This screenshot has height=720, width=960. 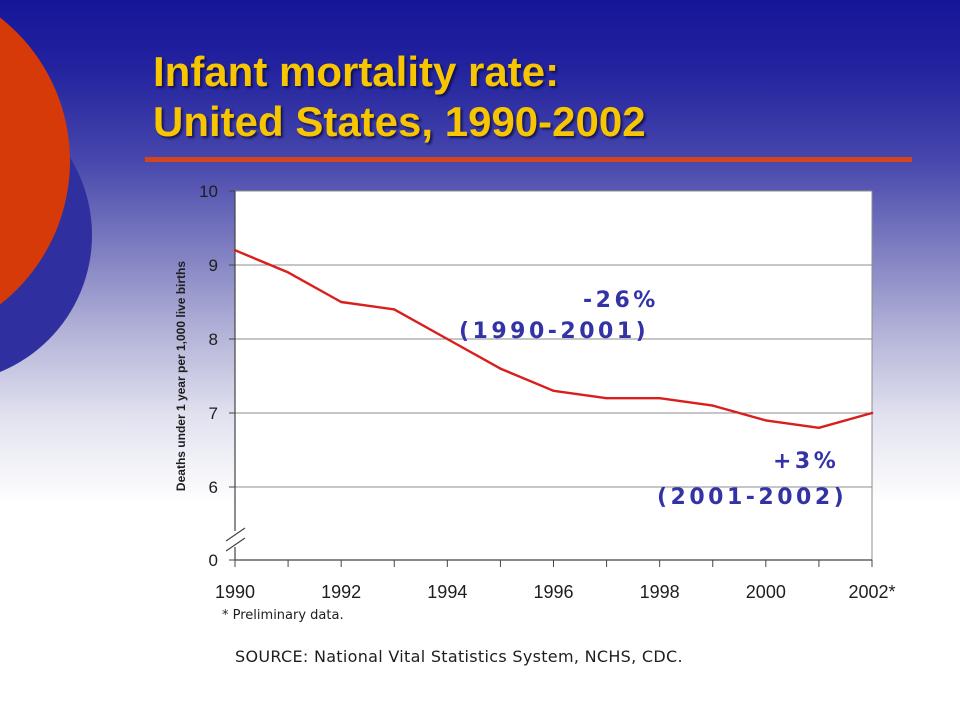 What do you see at coordinates (283, 615) in the screenshot?
I see `footnote: * Preliminary data.` at bounding box center [283, 615].